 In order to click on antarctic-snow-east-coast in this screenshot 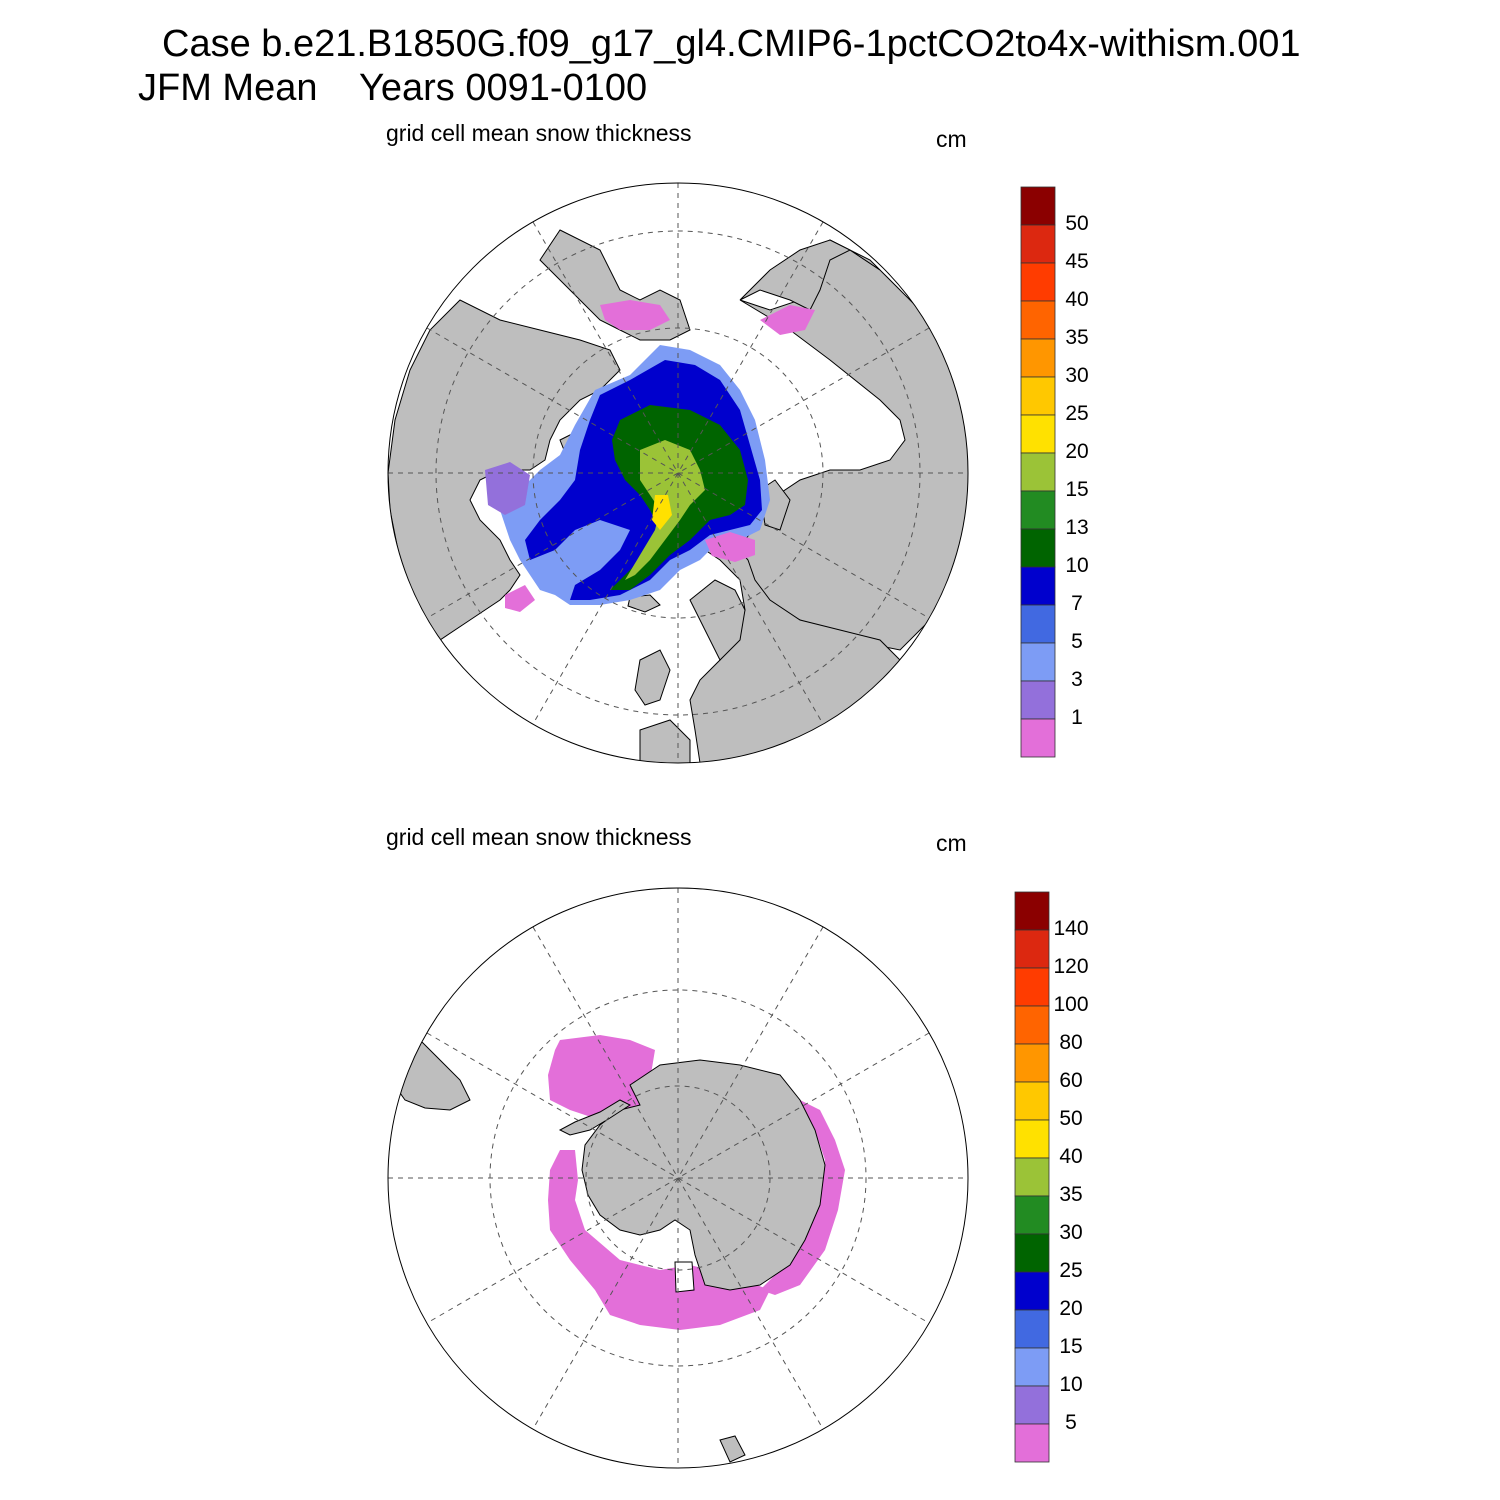, I will do `click(802, 1197)`.